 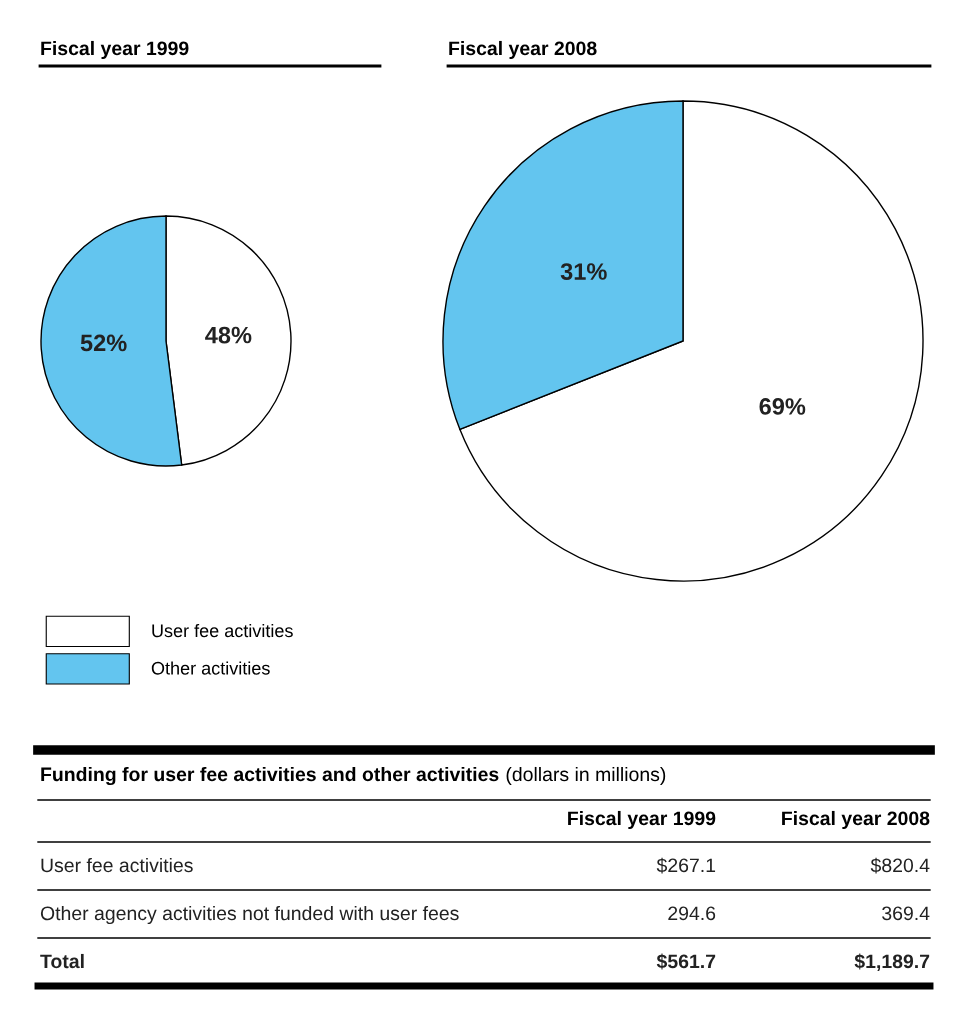 I want to click on legend-label: User fee activities, so click(x=222, y=630).